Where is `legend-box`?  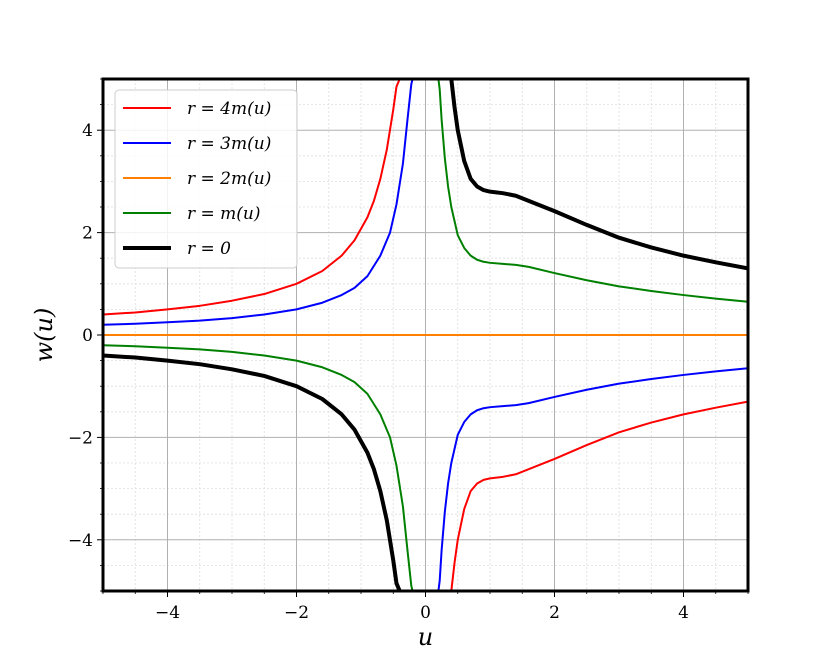 legend-box is located at coordinates (206, 179).